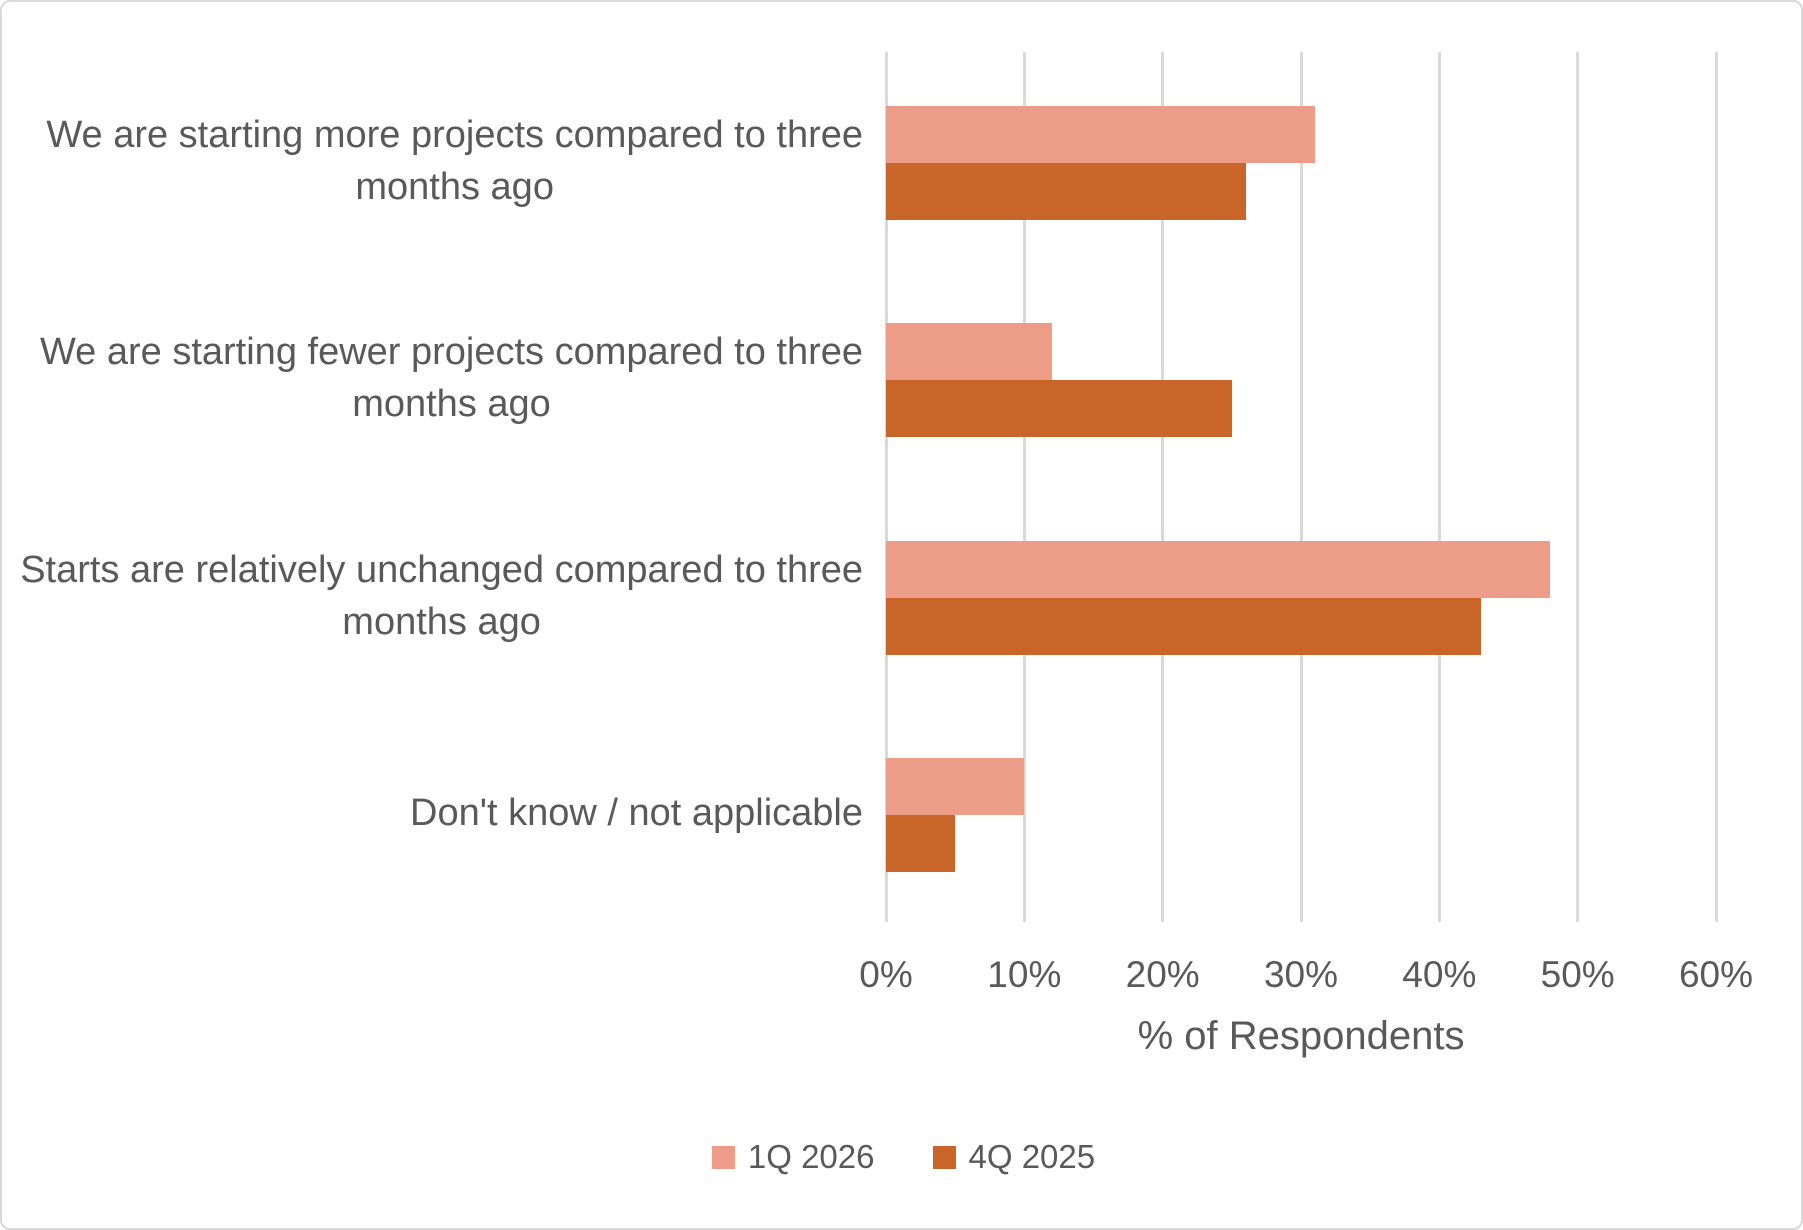 The width and height of the screenshot is (1803, 1230). I want to click on legend-item-4q-2025: 4Q 2025, so click(1014, 1157).